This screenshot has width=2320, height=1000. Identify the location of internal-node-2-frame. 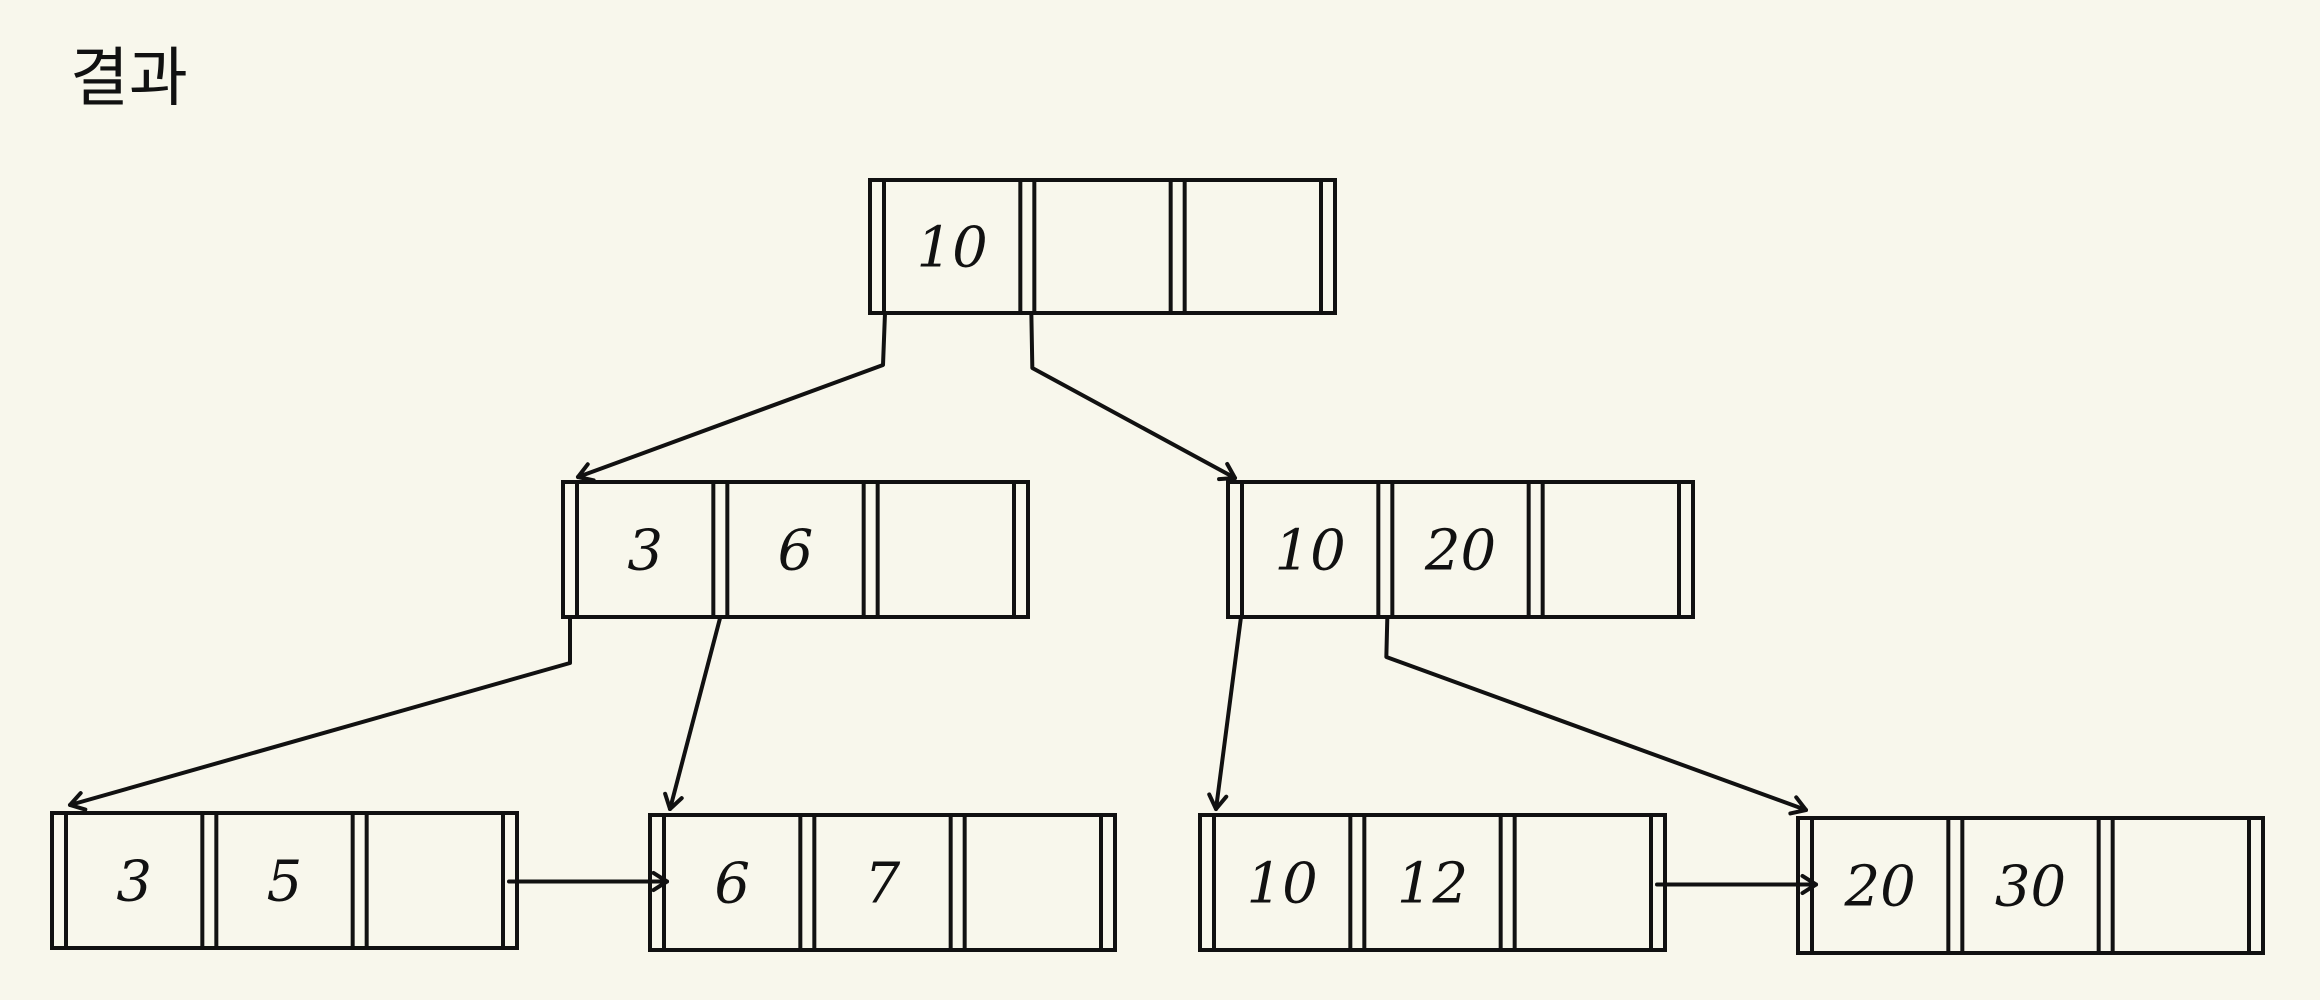
(1460, 549).